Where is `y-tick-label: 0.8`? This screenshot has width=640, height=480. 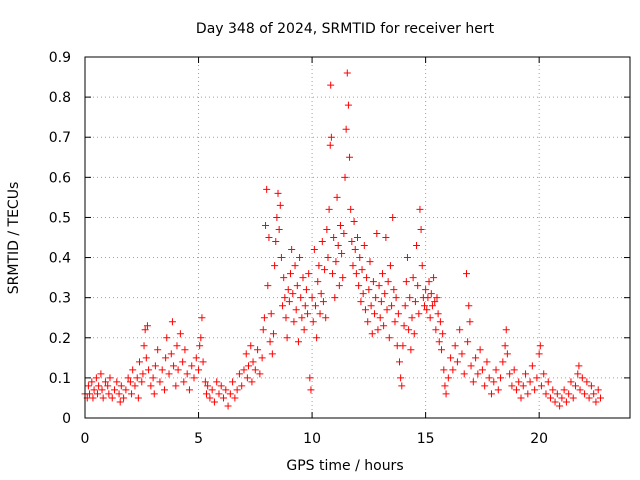 y-tick-label: 0.8 is located at coordinates (60, 98).